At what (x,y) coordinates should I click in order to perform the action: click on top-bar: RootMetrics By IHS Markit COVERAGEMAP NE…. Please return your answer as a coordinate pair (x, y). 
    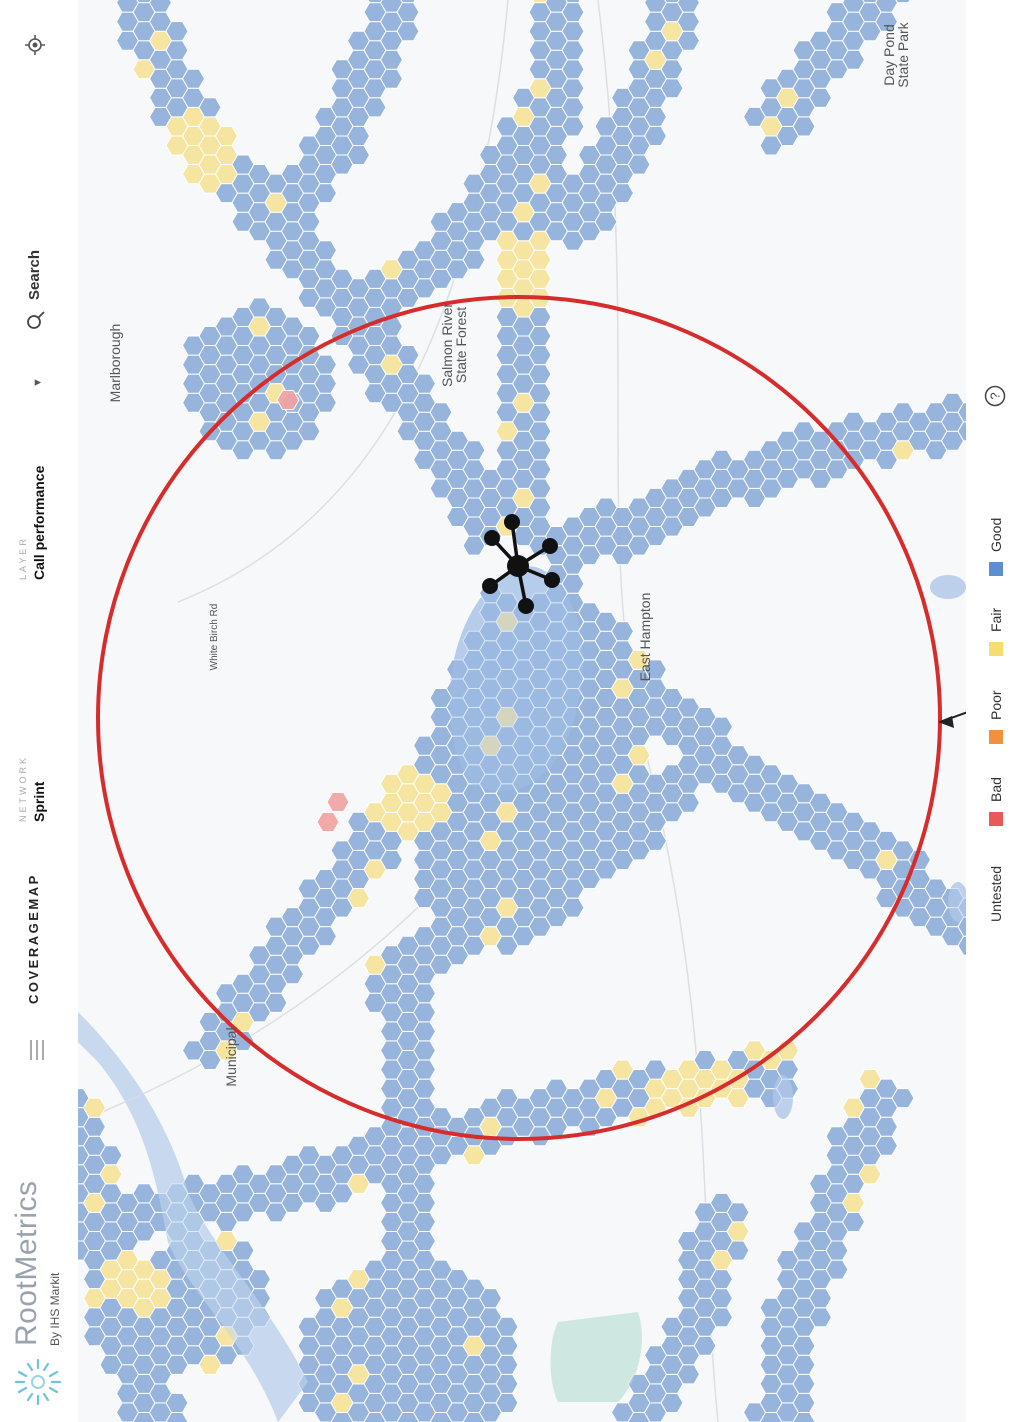
    Looking at the image, I should click on (39, 711).